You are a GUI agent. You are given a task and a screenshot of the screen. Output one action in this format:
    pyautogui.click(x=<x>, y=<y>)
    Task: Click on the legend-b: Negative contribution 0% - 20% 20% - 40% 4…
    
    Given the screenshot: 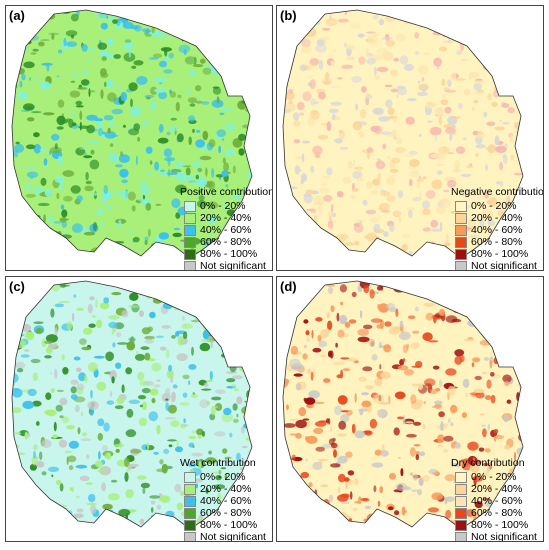 What is the action you would take?
    pyautogui.click(x=497, y=228)
    